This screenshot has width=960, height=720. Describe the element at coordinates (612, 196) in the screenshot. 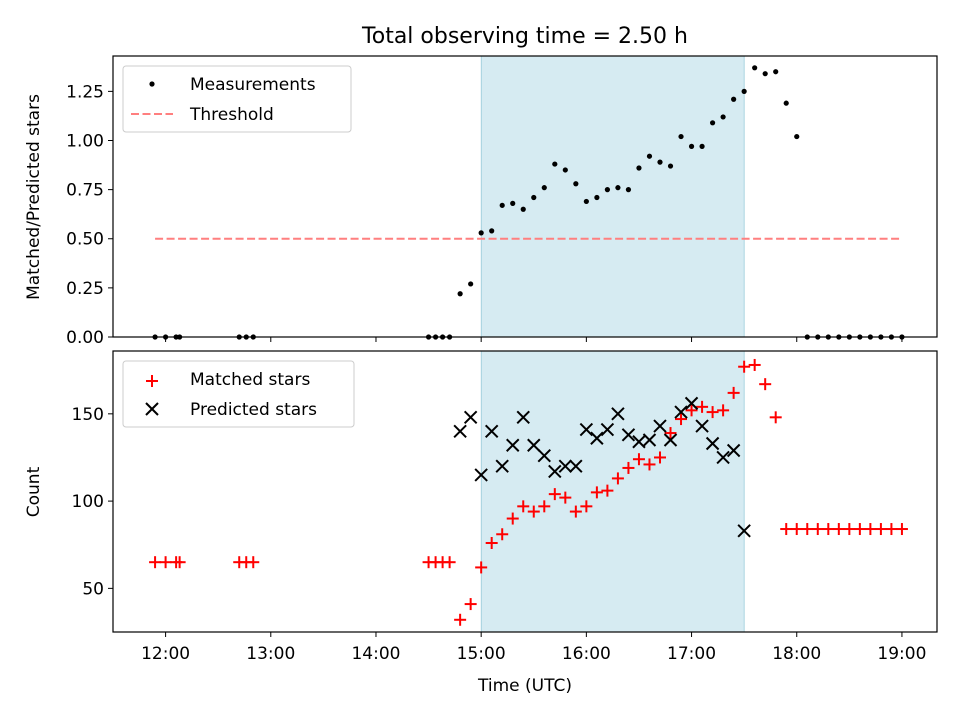

I see `observing-window-band-top` at that location.